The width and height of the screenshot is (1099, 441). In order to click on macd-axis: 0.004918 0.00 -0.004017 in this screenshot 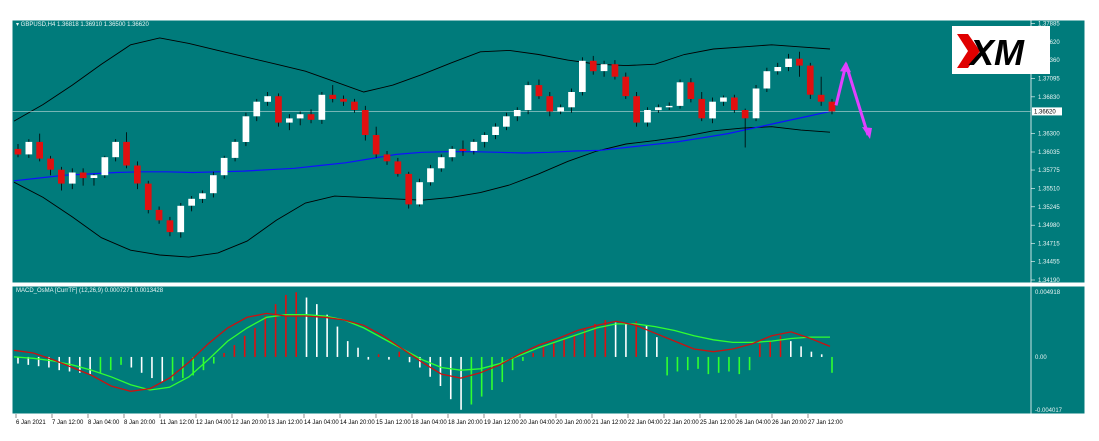, I will do `click(1049, 352)`.